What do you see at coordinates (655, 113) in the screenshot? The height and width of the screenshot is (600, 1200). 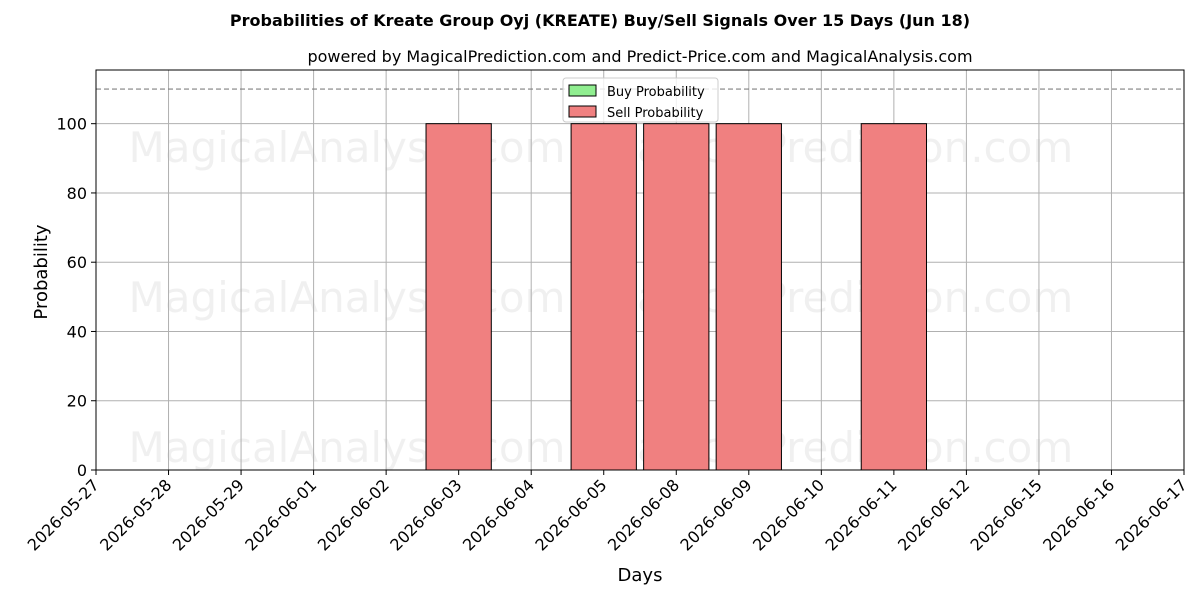 I see `legend-label: Sell Probability` at bounding box center [655, 113].